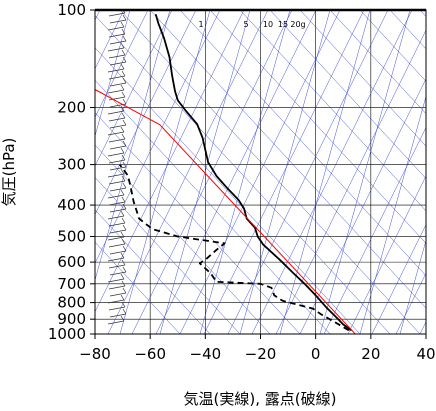 The width and height of the screenshot is (436, 411). What do you see at coordinates (370, 354) in the screenshot?
I see `x-tick-label: 20` at bounding box center [370, 354].